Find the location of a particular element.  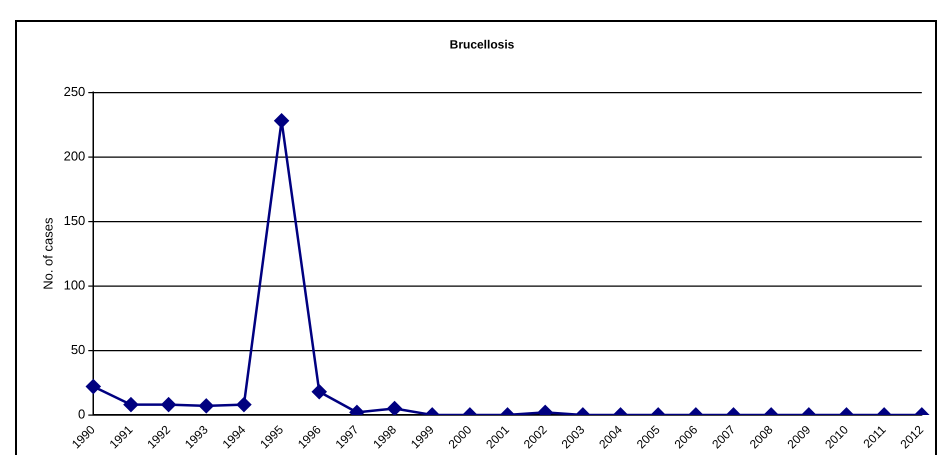

y-tick-label: 150 is located at coordinates (75, 220).